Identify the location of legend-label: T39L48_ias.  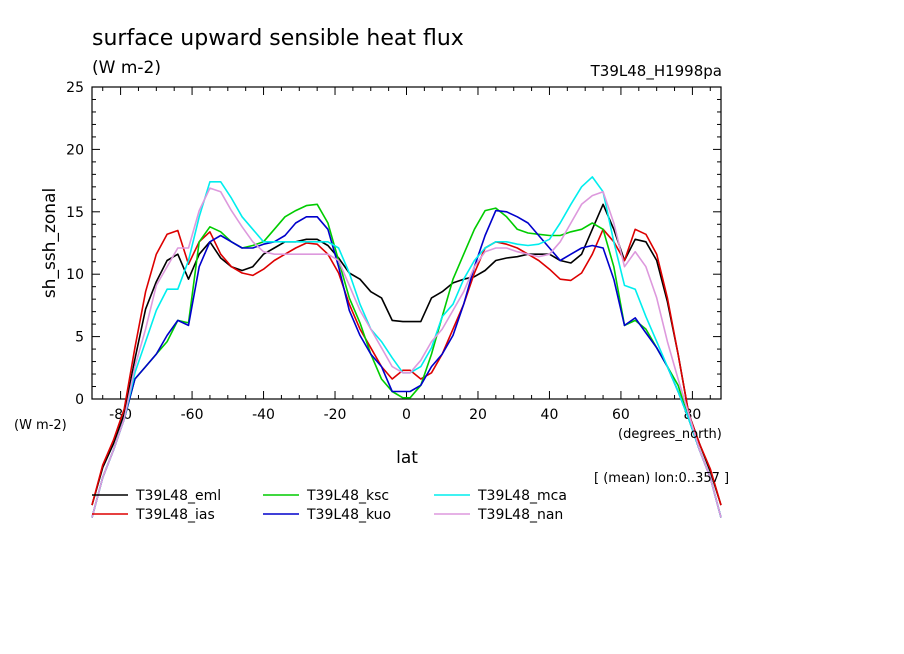
(175, 515).